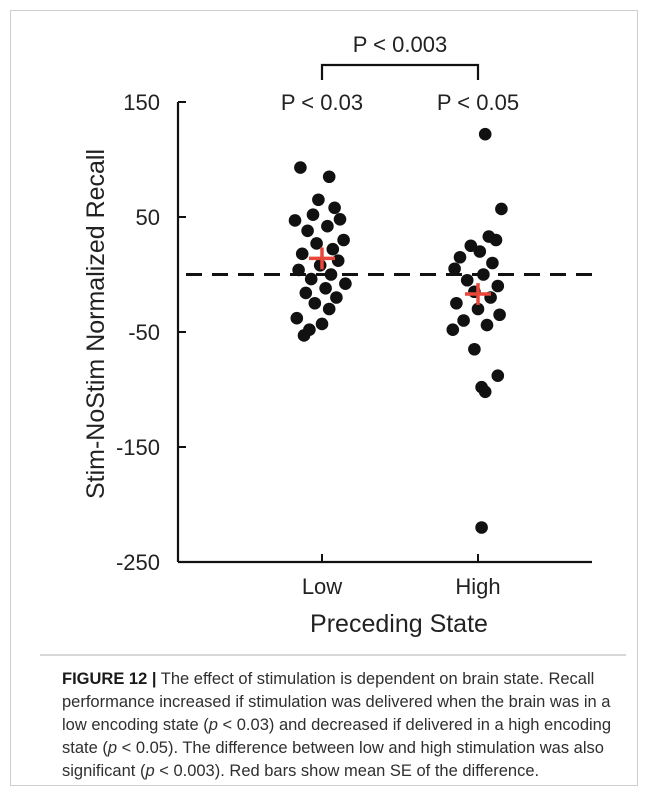 This screenshot has width=652, height=802. What do you see at coordinates (213, 725) in the screenshot?
I see `caption-p1-symbol: p` at bounding box center [213, 725].